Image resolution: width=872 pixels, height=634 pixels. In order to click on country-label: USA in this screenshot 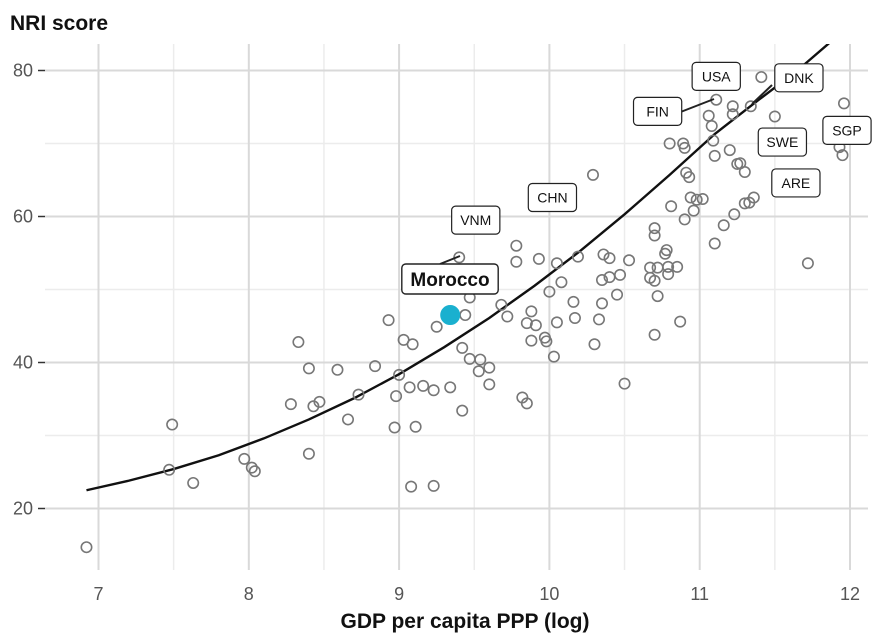, I will do `click(716, 76)`.